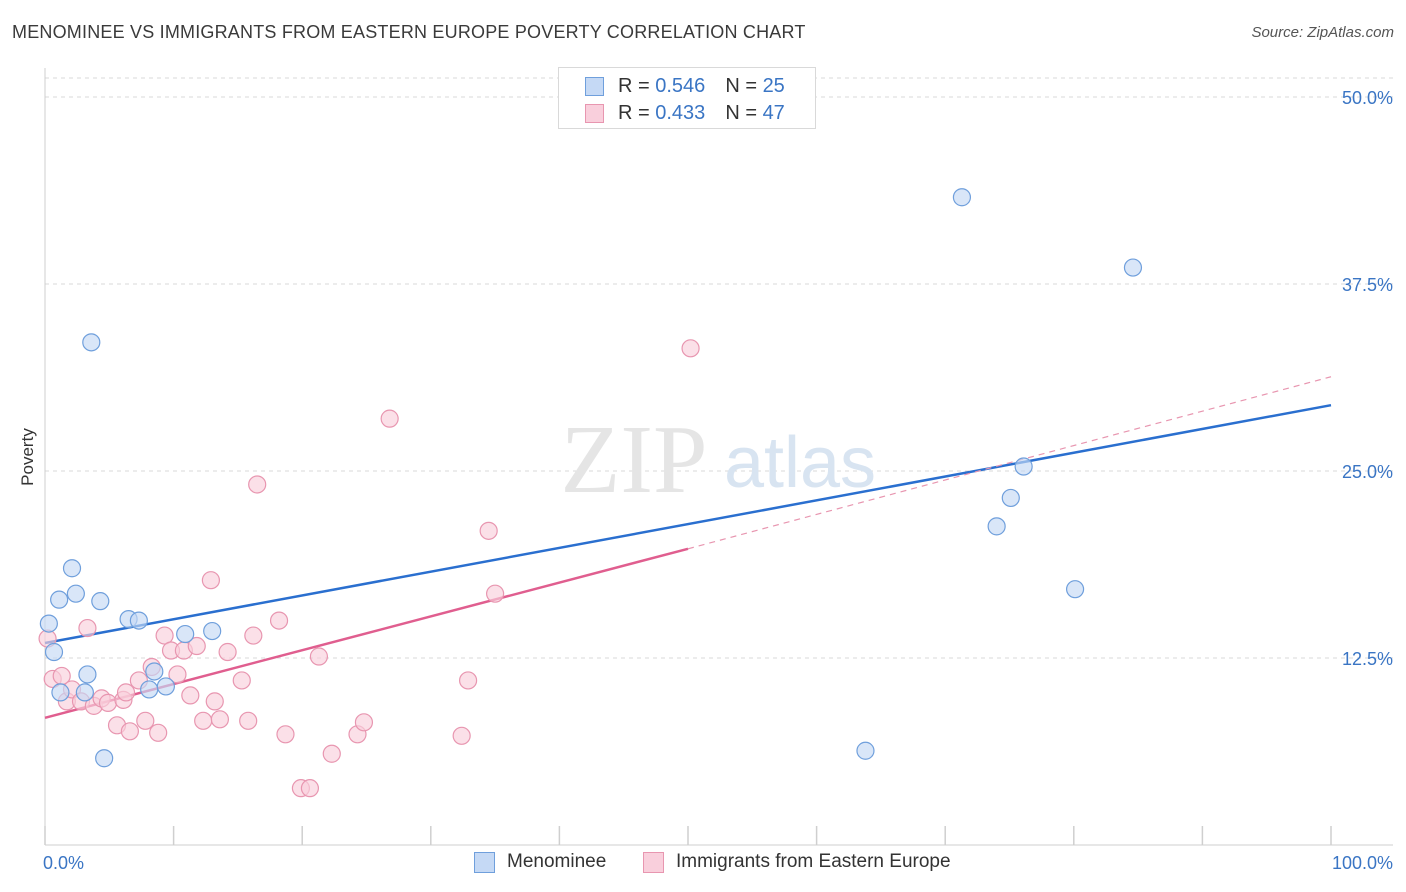  What do you see at coordinates (1367, 659) in the screenshot?
I see `y-tick-label: 12.5%` at bounding box center [1367, 659].